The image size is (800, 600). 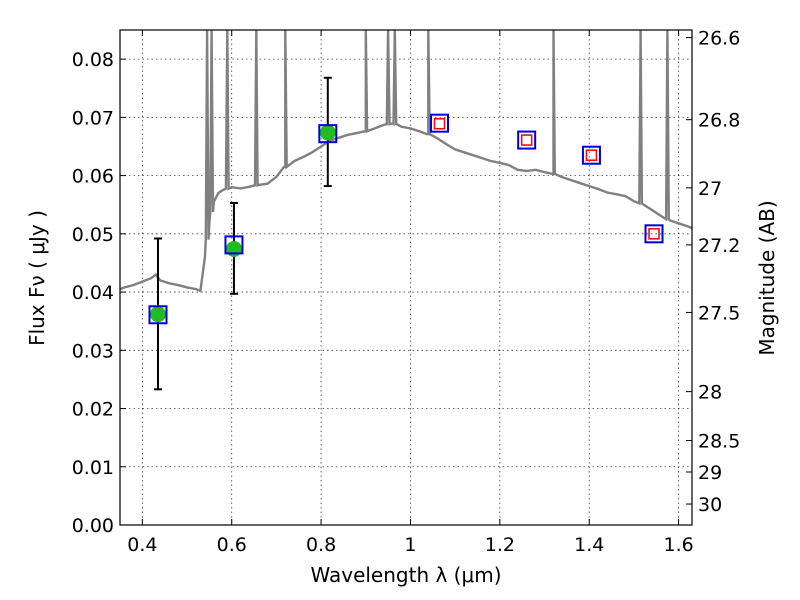 I want to click on x-tick-label: 1.4, so click(x=589, y=545).